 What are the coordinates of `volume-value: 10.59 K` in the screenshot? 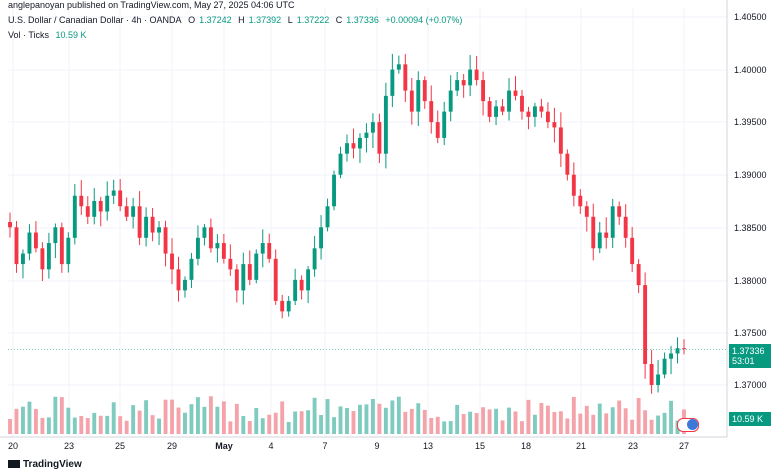 It's located at (71, 35).